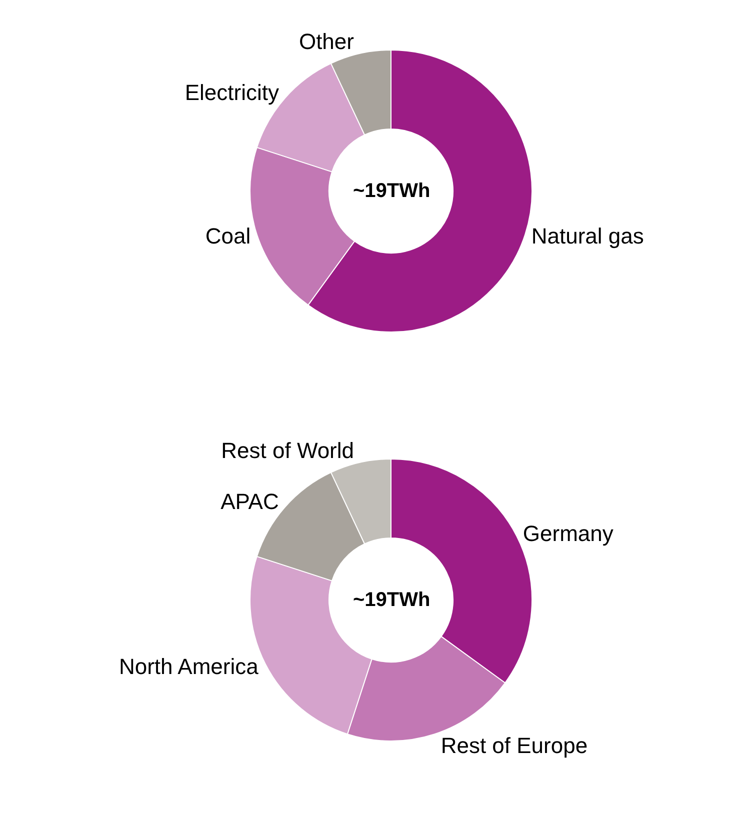 The height and width of the screenshot is (835, 751). I want to click on slice-label: Rest of World, so click(287, 450).